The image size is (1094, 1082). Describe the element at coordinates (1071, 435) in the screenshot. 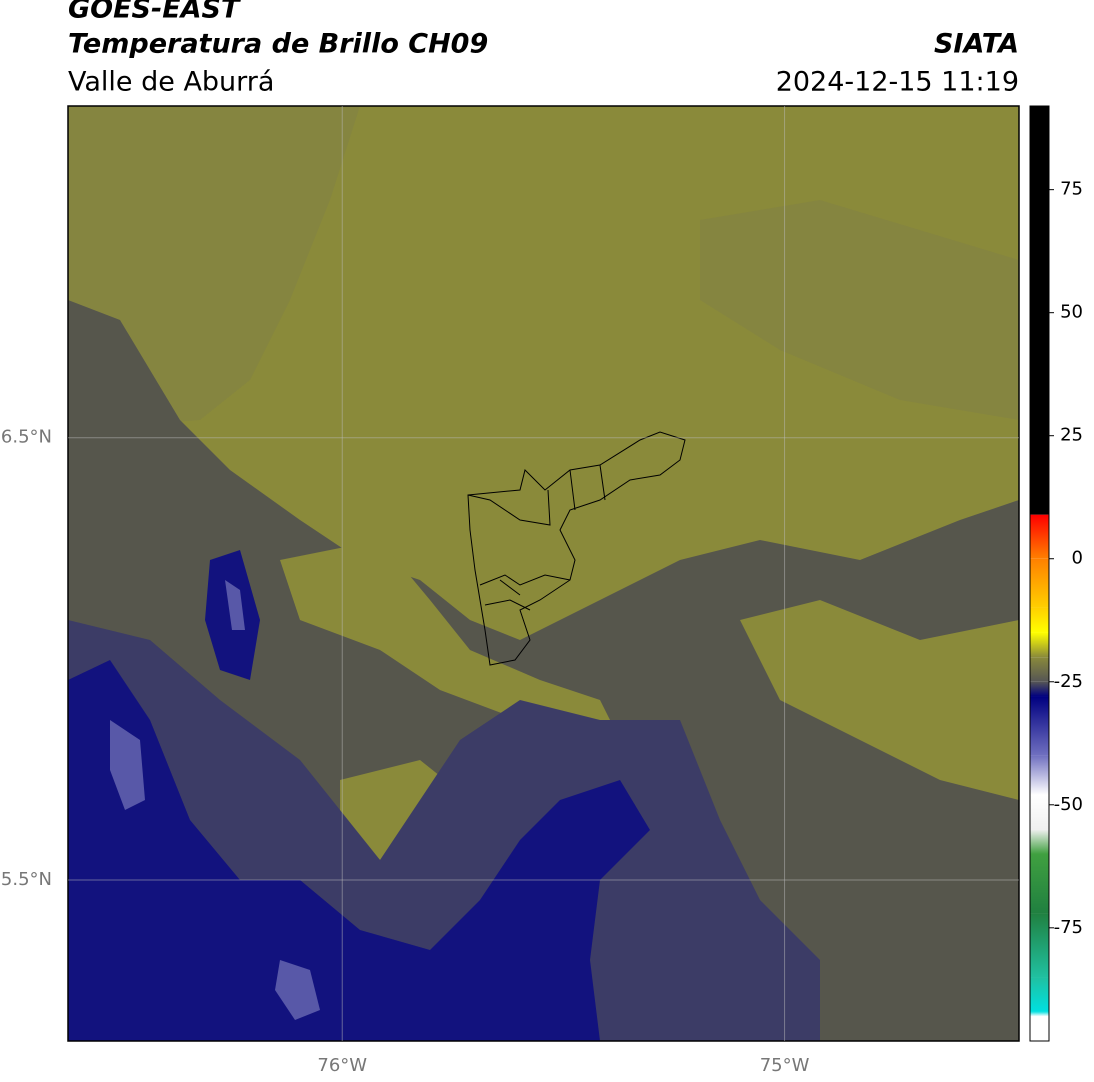

I see `colorbar-tick-label: 25` at that location.